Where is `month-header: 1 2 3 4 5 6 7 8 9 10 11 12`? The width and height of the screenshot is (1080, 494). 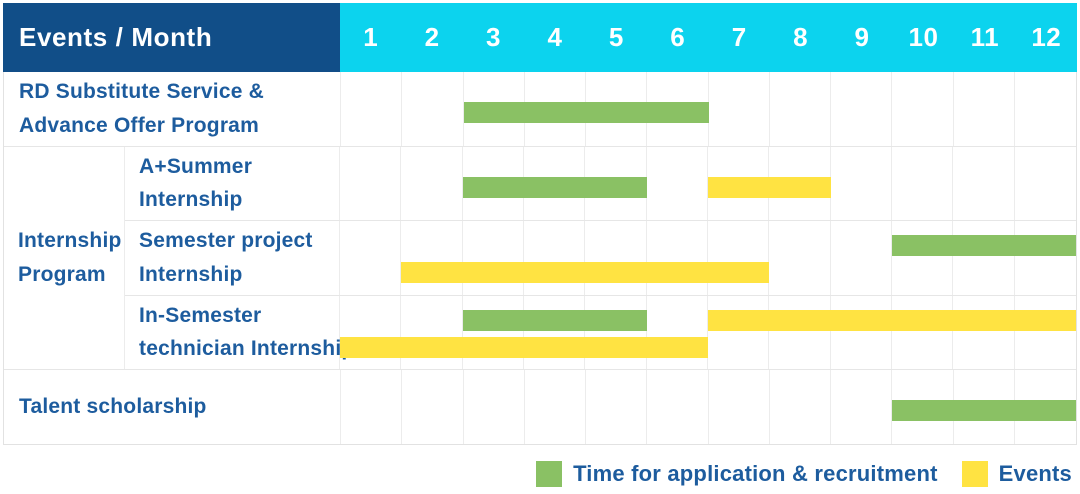
month-header: 1 2 3 4 5 6 7 8 9 10 11 12 is located at coordinates (708, 37).